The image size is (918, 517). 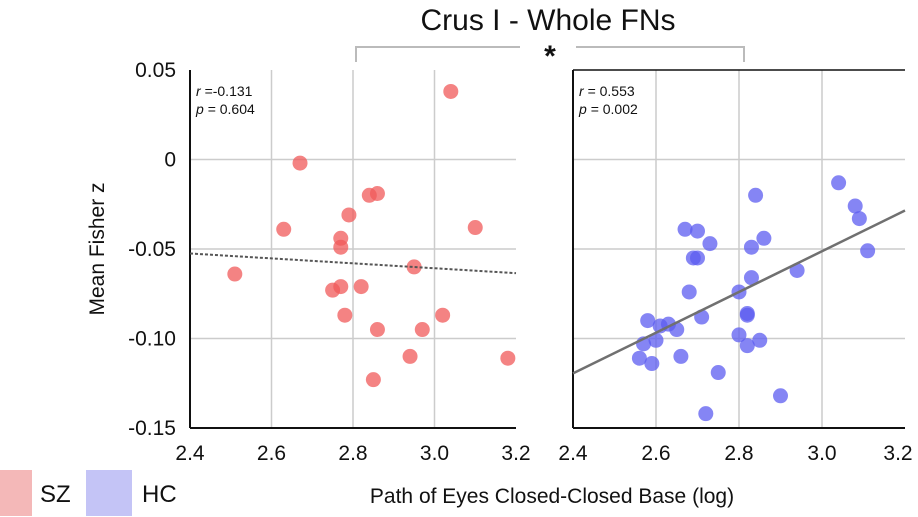 I want to click on legend-label: SZ, so click(x=55, y=494).